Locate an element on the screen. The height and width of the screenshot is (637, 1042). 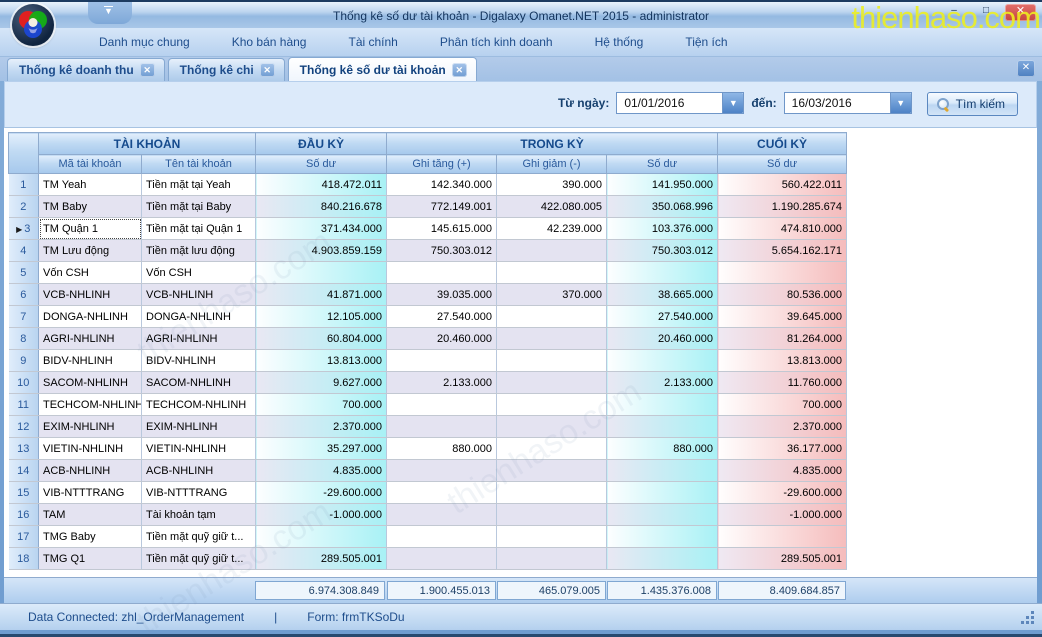
cell-opening-balance: 60.804.000 is located at coordinates (321, 338).